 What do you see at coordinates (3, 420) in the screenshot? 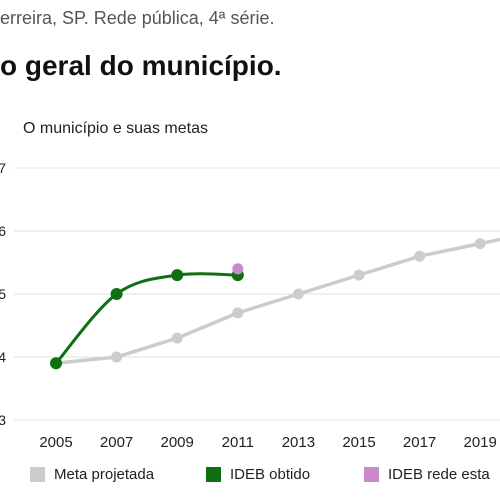
I see `y-tick-label-3: 3` at bounding box center [3, 420].